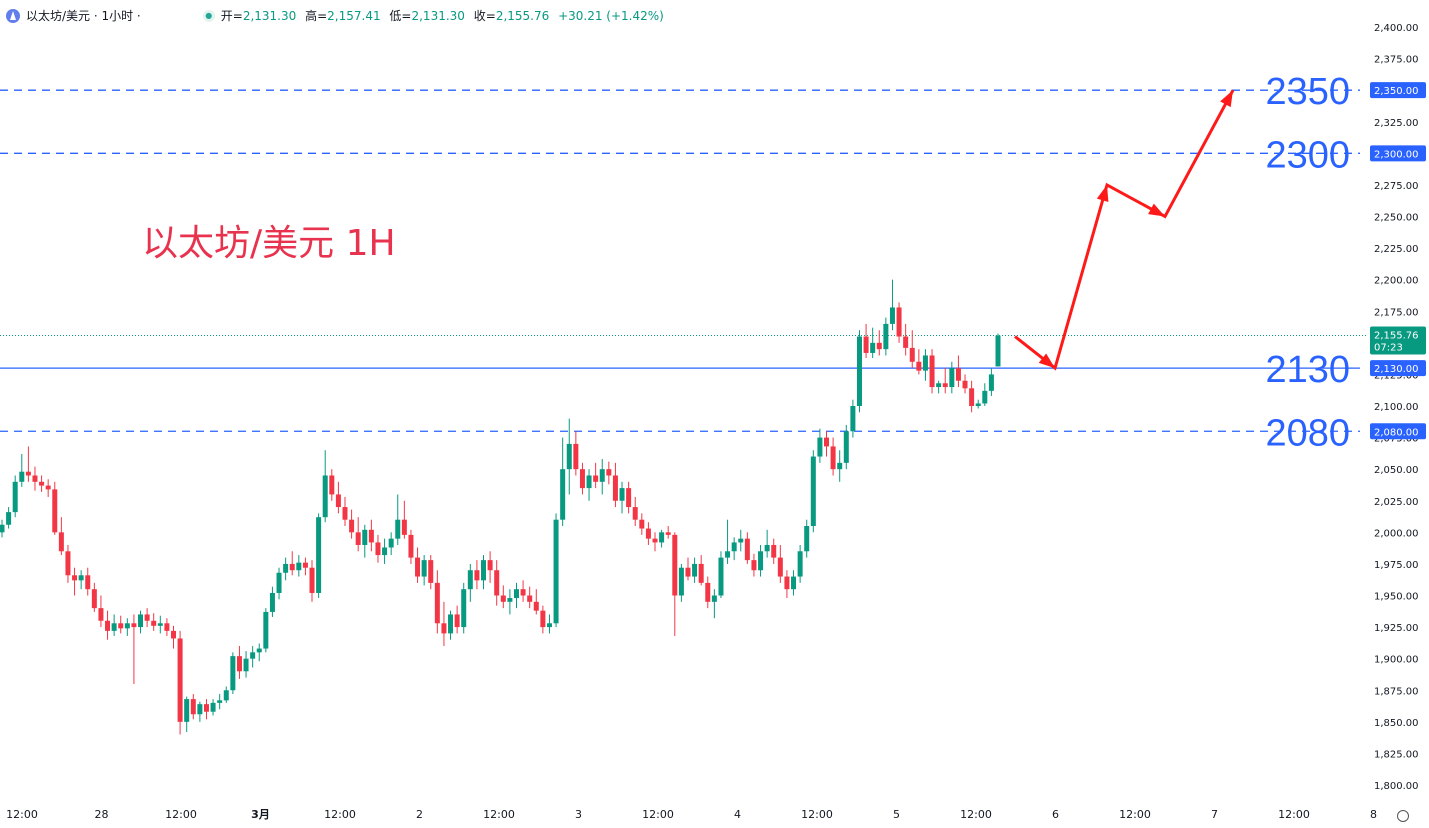 The width and height of the screenshot is (1429, 828). I want to click on close-value: 2,155.76, so click(522, 16).